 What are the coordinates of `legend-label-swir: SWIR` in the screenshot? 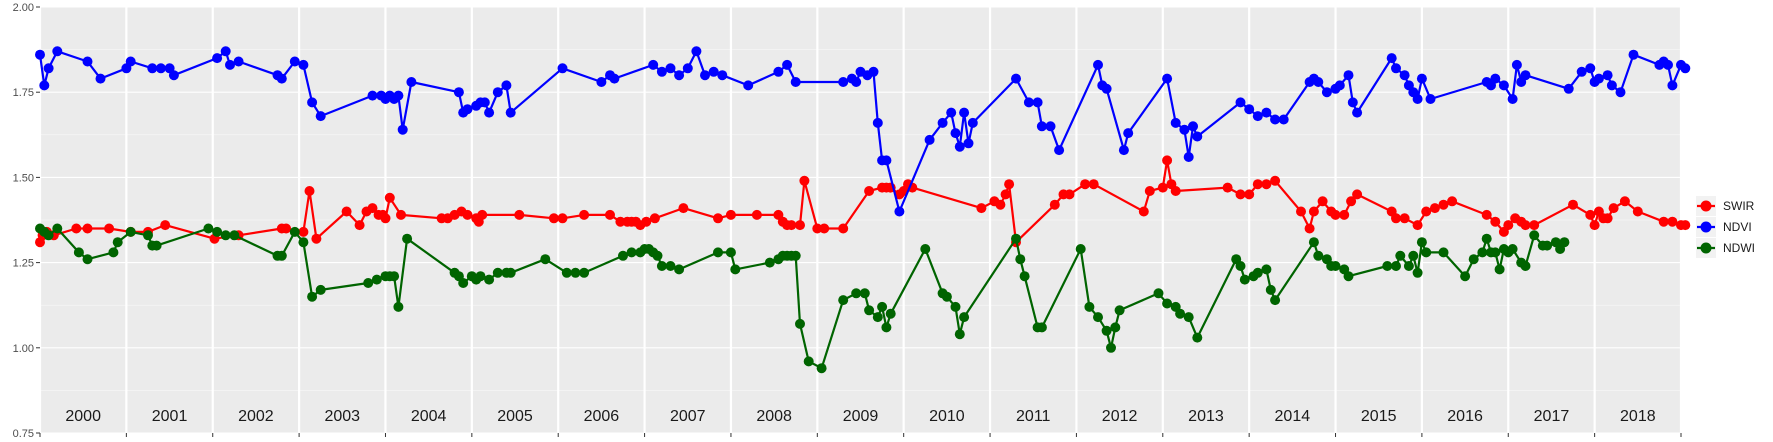 It's located at (1739, 206).